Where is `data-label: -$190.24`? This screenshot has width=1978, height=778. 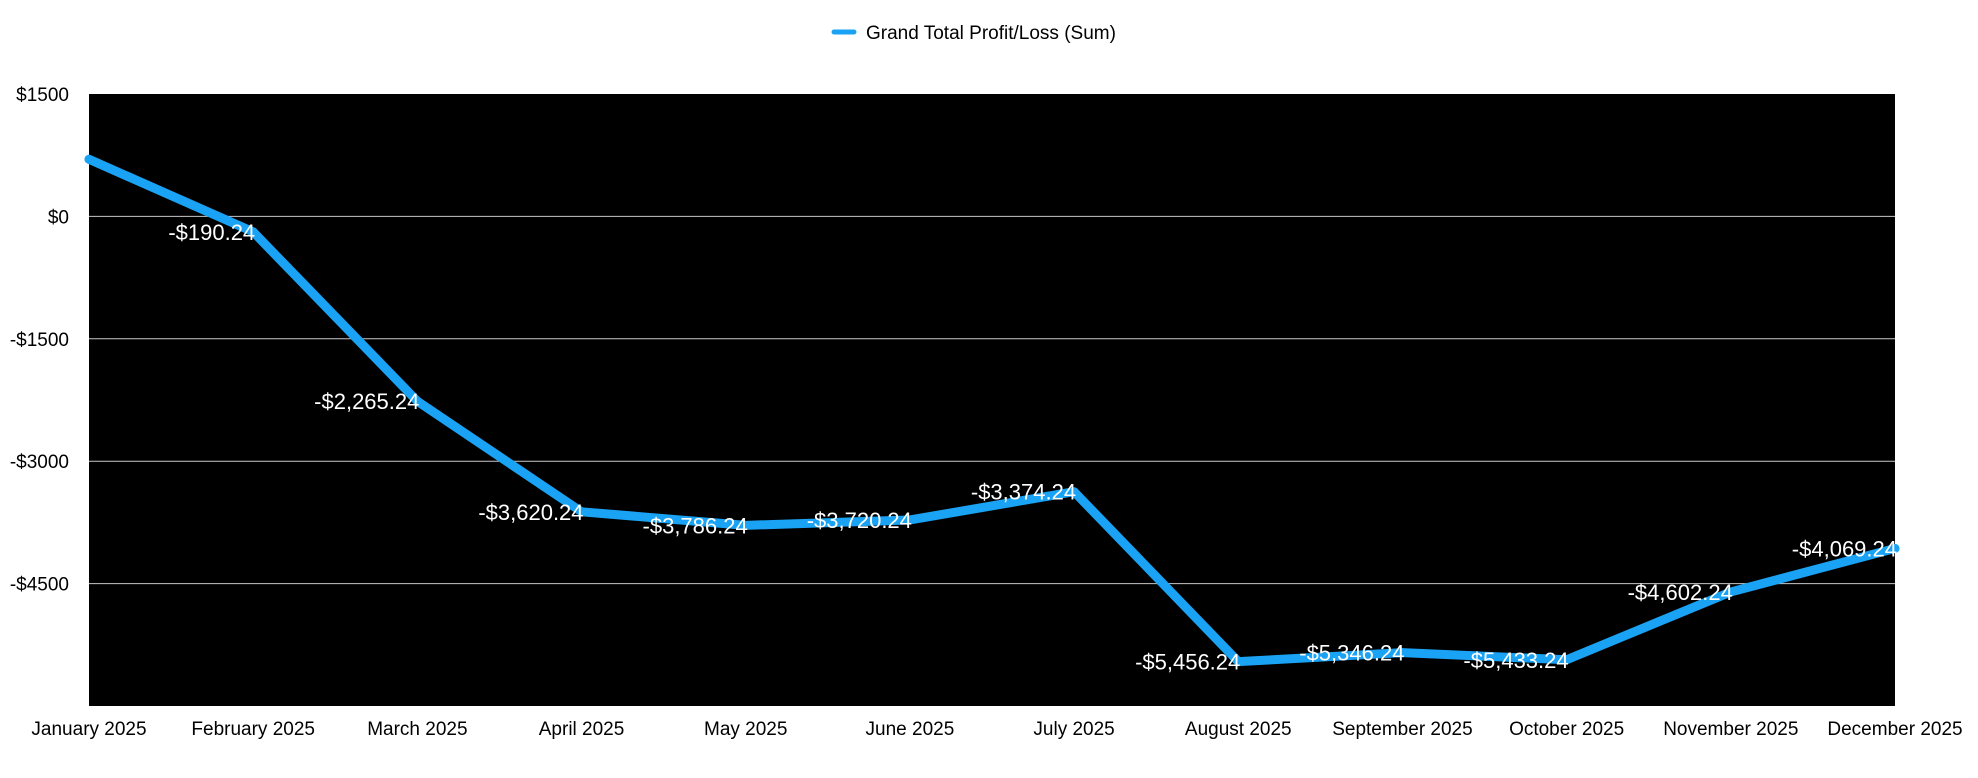 data-label: -$190.24 is located at coordinates (211, 232).